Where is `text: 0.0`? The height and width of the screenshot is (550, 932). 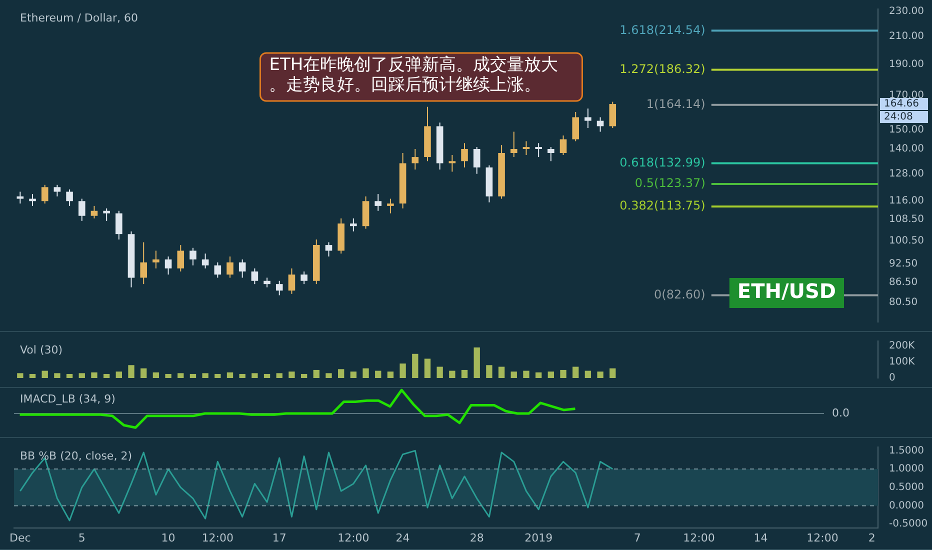
text: 0.0 is located at coordinates (841, 413).